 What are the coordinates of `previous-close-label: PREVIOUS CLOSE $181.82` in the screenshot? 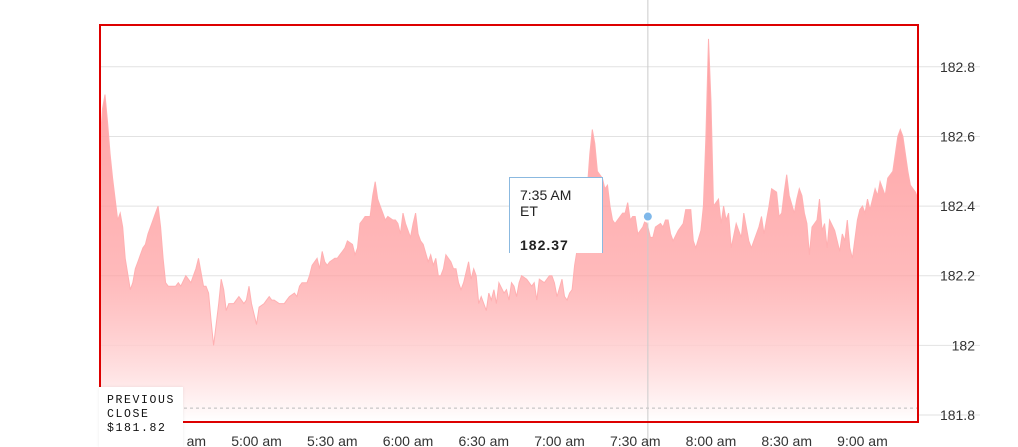 It's located at (141, 417).